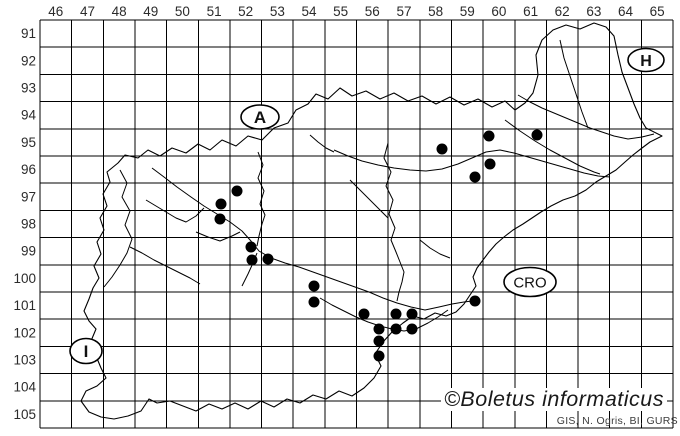 Image resolution: width=680 pixels, height=436 pixels. I want to click on x-axis-label: 63, so click(593, 11).